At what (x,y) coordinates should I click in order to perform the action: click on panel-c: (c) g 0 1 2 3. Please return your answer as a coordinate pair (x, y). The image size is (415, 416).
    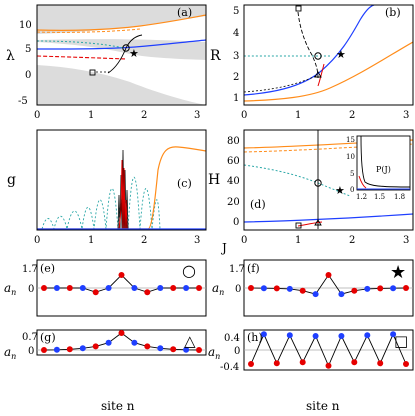
    Looking at the image, I should click on (107, 187).